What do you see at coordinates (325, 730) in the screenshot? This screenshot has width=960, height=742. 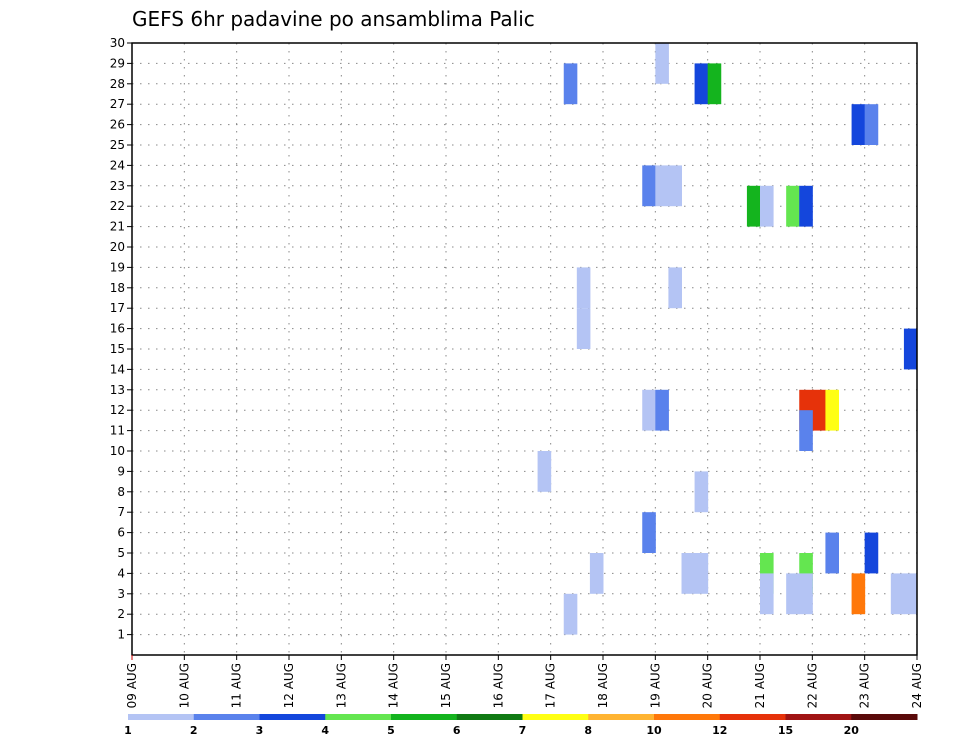 I see `colorbar-label: 4` at bounding box center [325, 730].